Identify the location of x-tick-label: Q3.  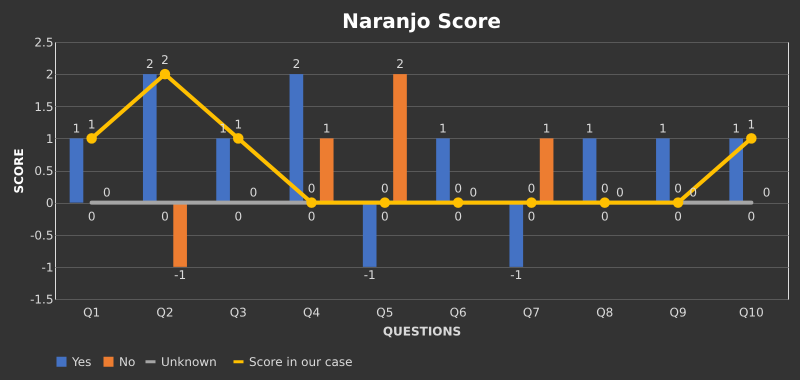
(238, 313).